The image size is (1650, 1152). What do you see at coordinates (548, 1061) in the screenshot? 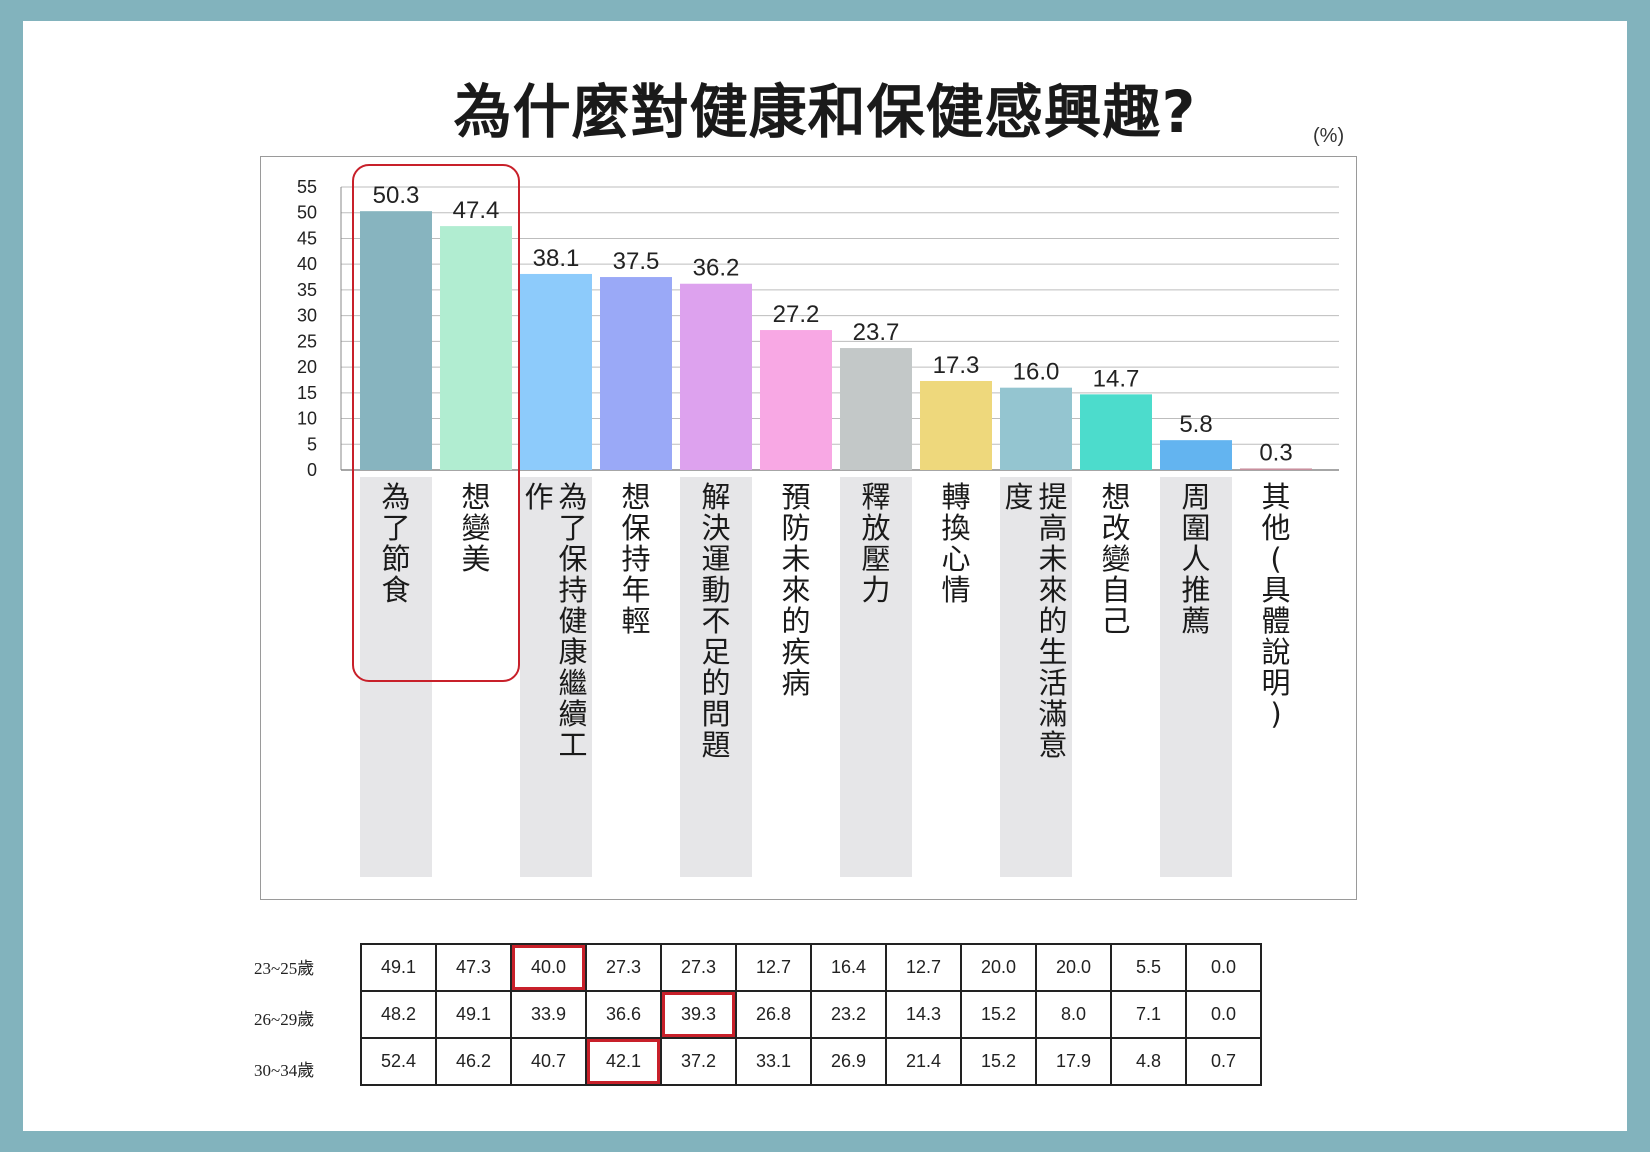
I see `table-cell: 40.7` at bounding box center [548, 1061].